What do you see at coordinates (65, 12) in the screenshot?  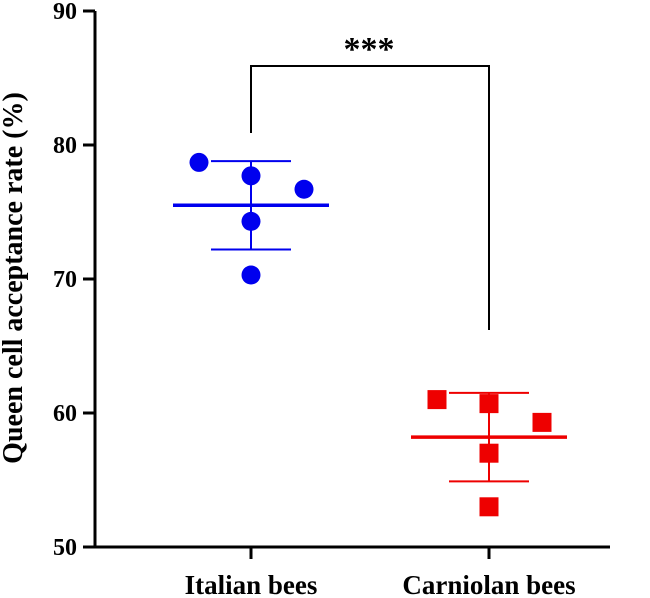 I see `y-tick-label: 90` at bounding box center [65, 12].